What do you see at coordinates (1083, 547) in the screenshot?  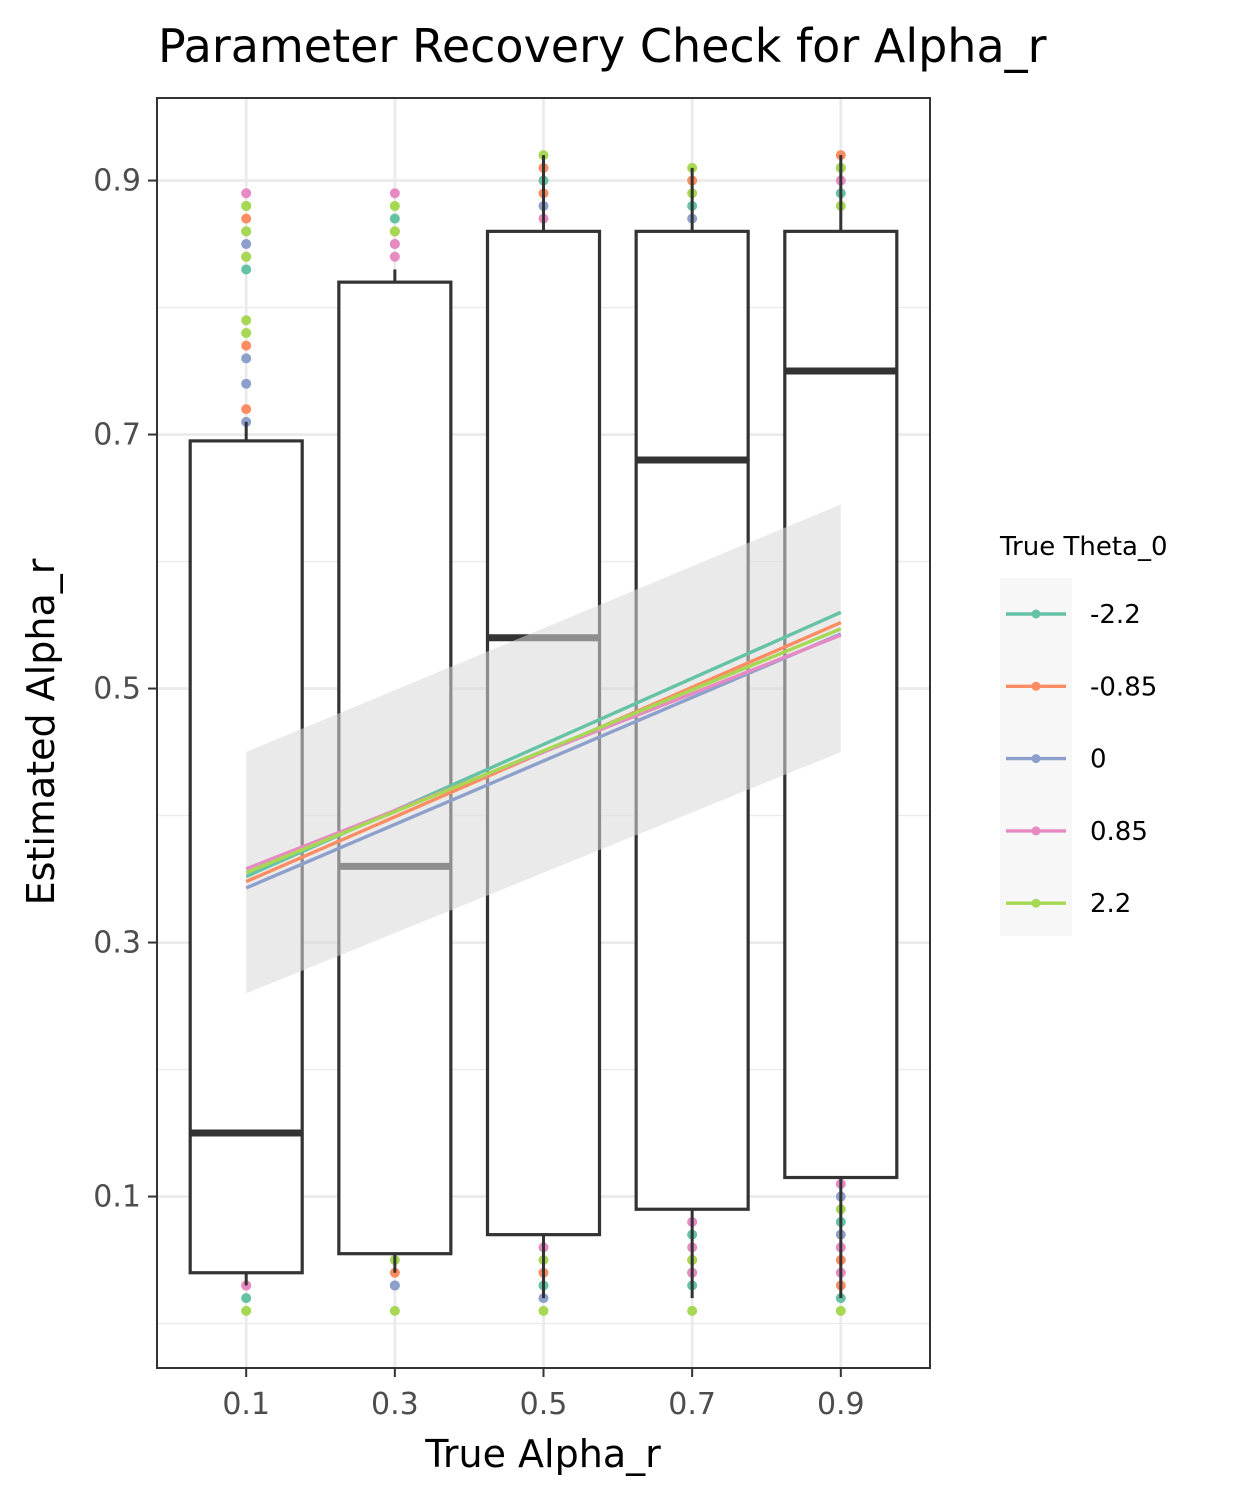 I see `legend-title: True Theta_0` at bounding box center [1083, 547].